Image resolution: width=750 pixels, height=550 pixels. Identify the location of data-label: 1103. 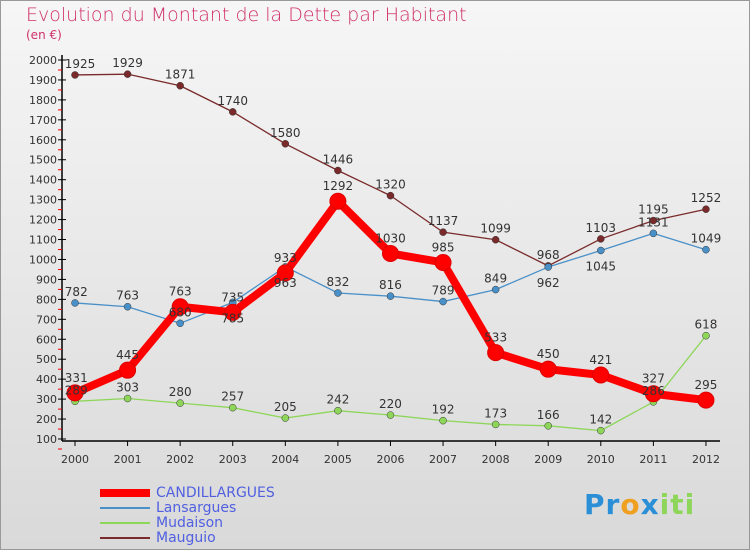
(601, 228).